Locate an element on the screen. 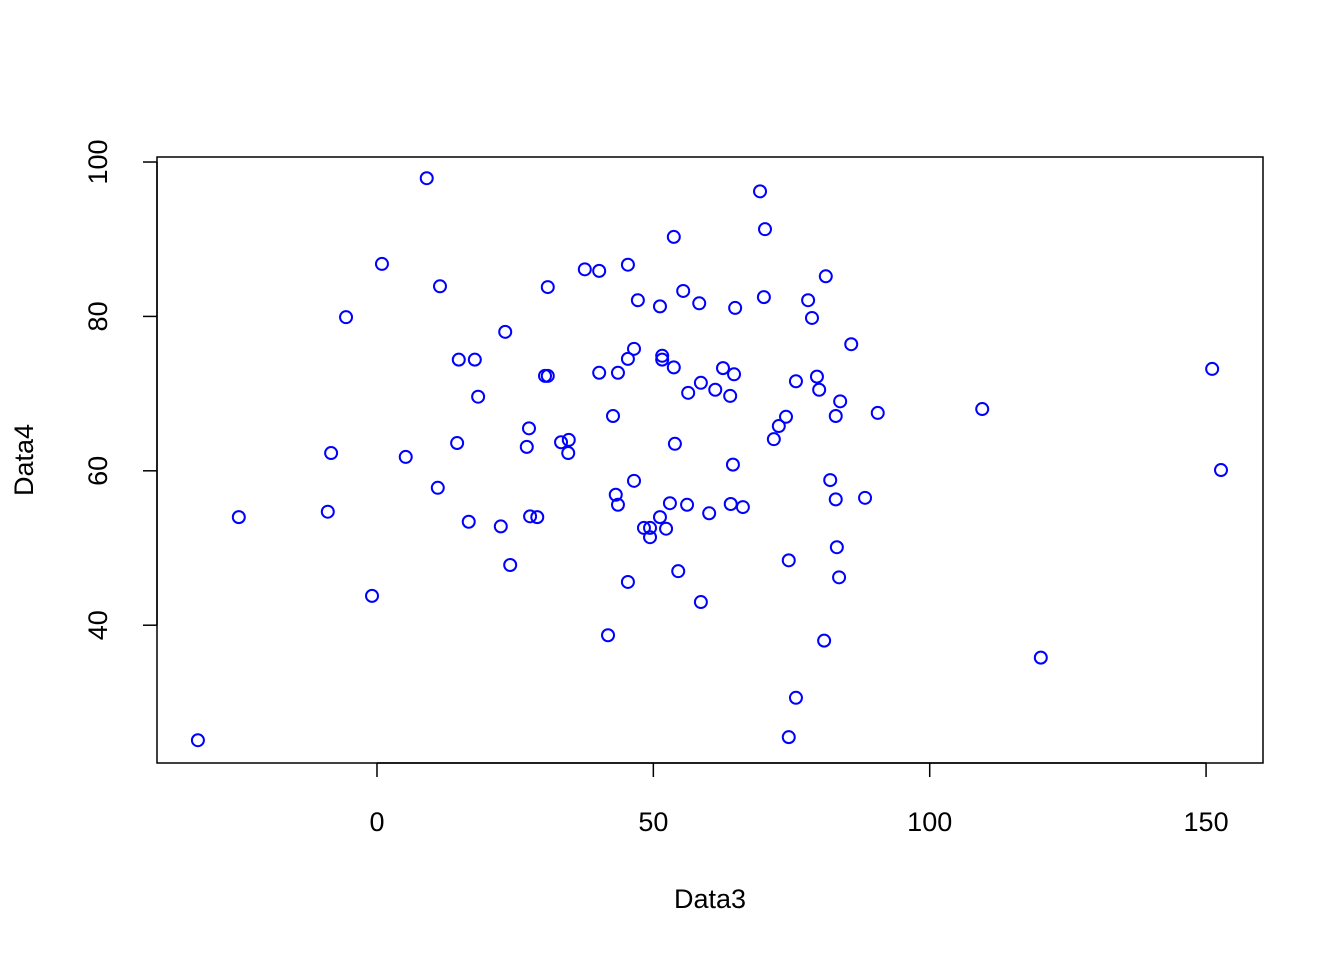 The height and width of the screenshot is (960, 1344). y-tick-label: 100 is located at coordinates (98, 161).